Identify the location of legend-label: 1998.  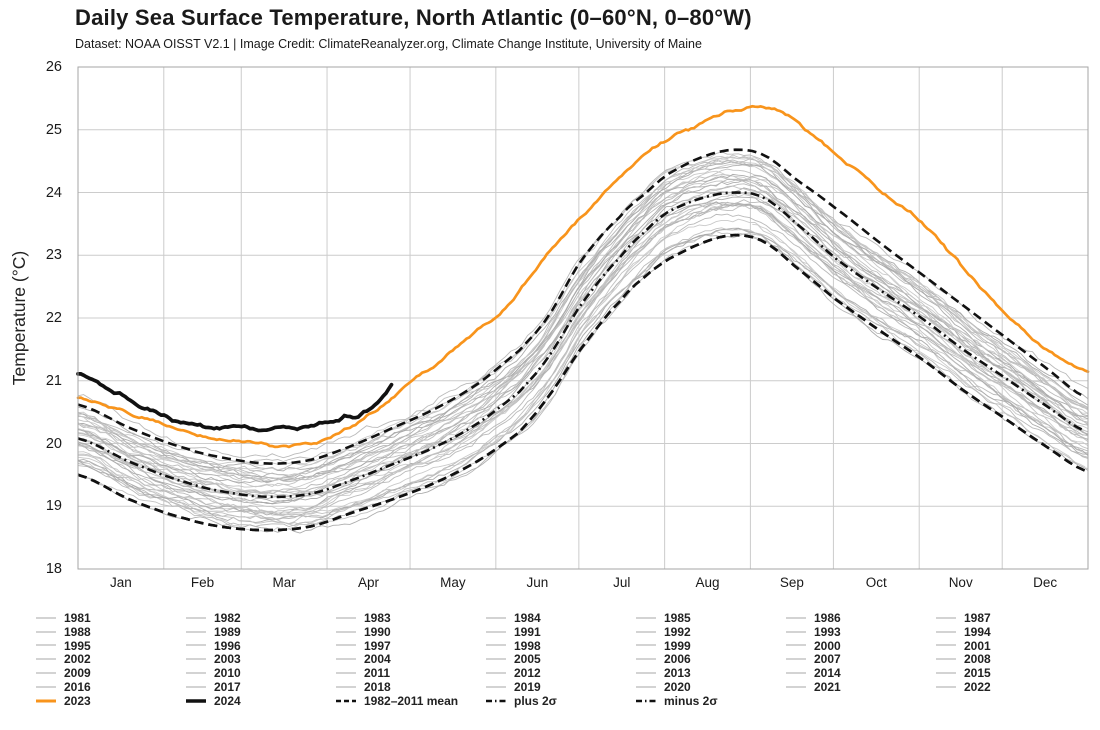
(527, 645).